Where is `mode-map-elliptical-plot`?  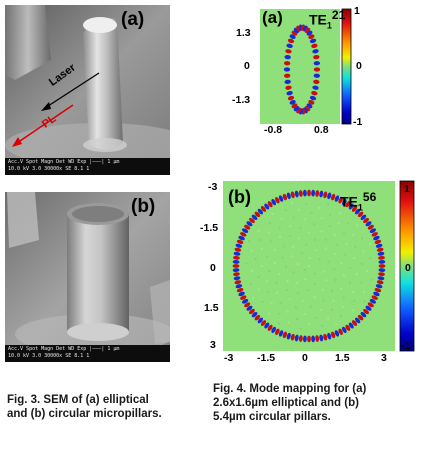 mode-map-elliptical-plot is located at coordinates (306, 66).